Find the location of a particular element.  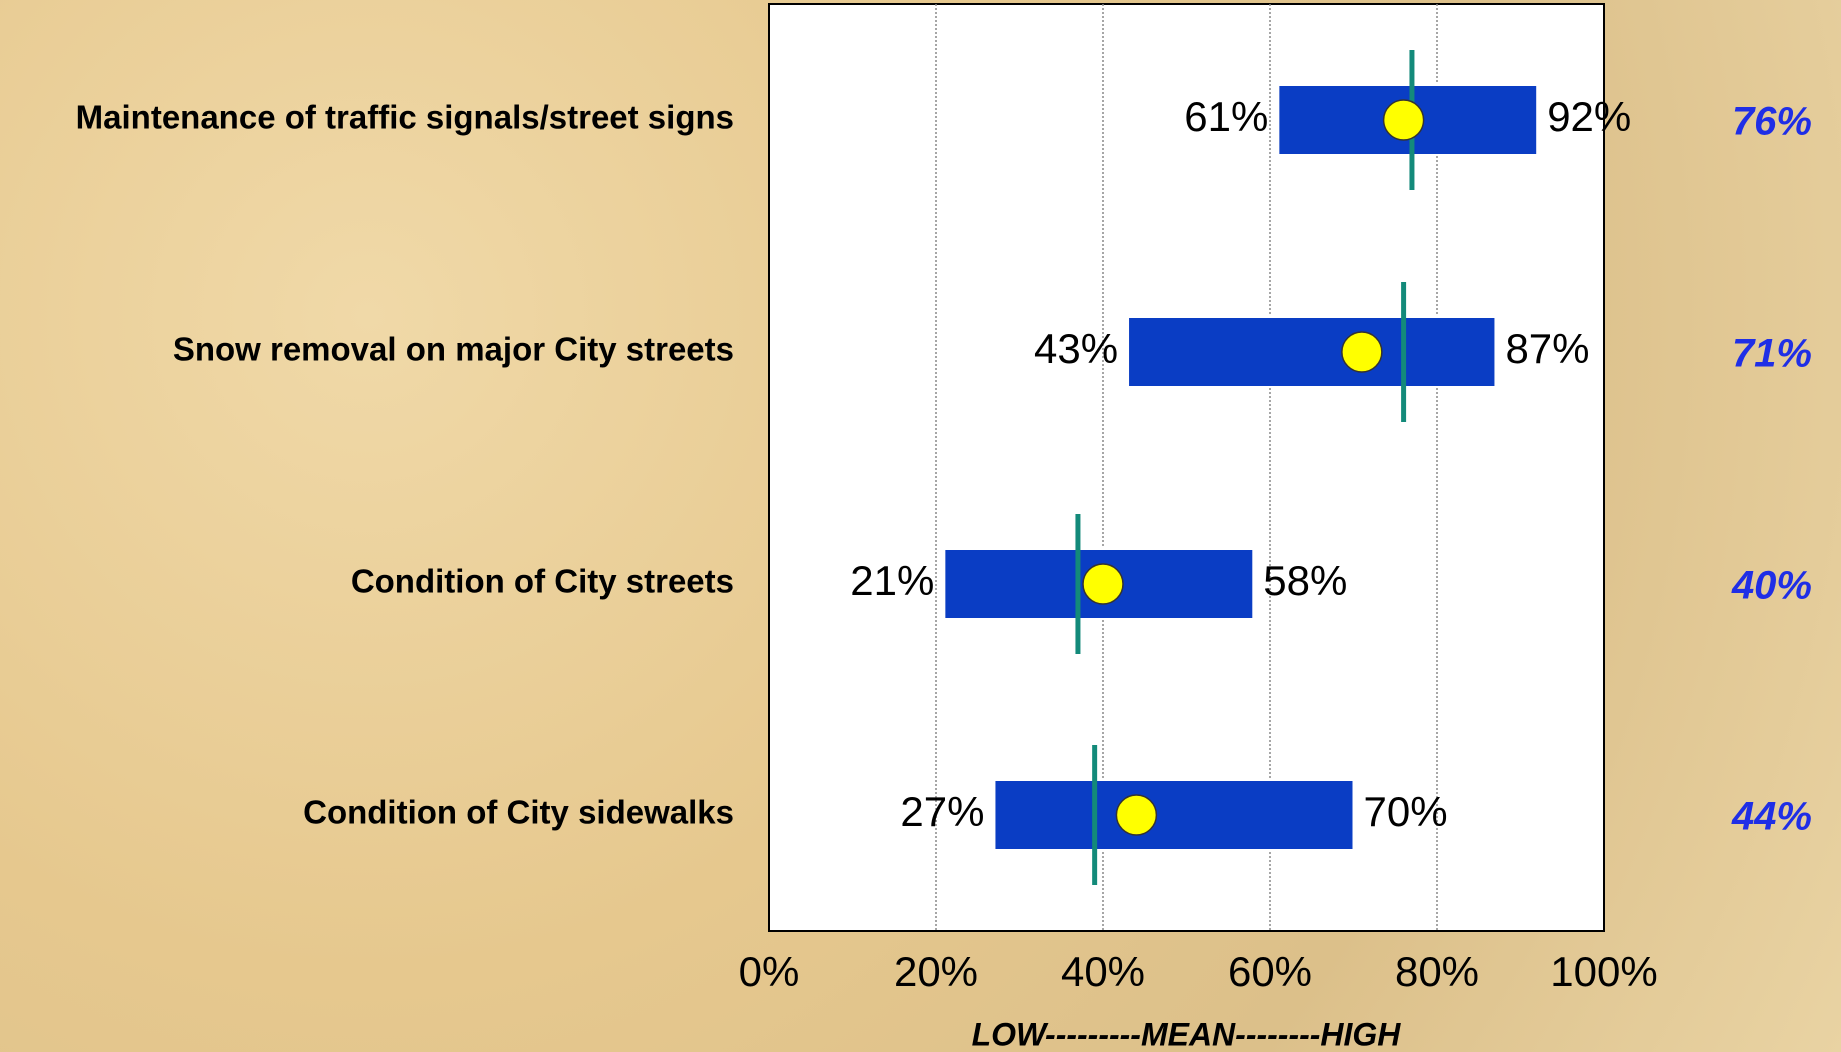

high-label: 58% is located at coordinates (1305, 580).